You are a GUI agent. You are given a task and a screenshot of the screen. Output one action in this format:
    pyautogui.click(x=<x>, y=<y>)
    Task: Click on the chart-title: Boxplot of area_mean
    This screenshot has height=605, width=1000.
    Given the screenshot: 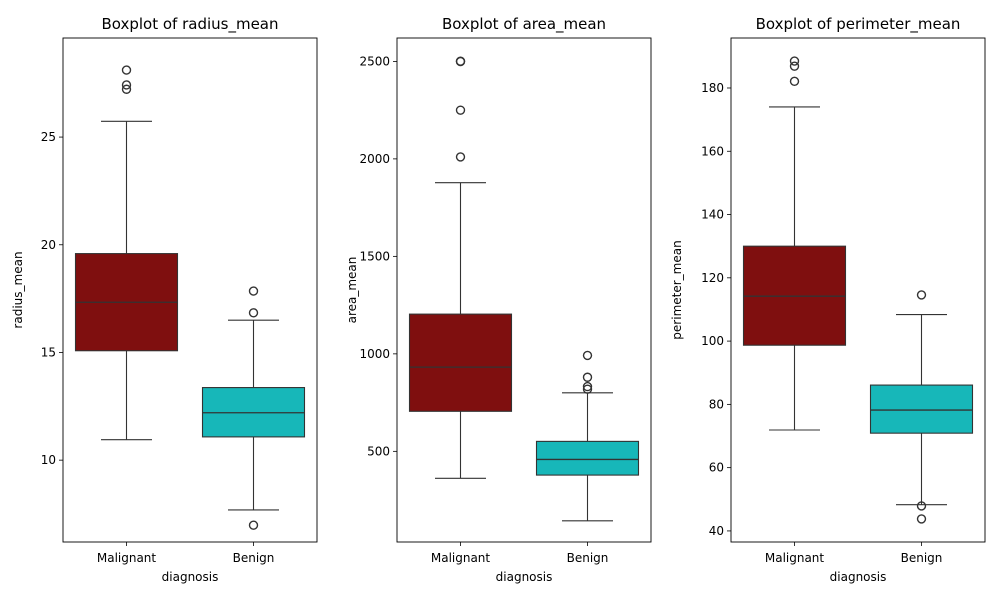 What is the action you would take?
    pyautogui.click(x=524, y=24)
    